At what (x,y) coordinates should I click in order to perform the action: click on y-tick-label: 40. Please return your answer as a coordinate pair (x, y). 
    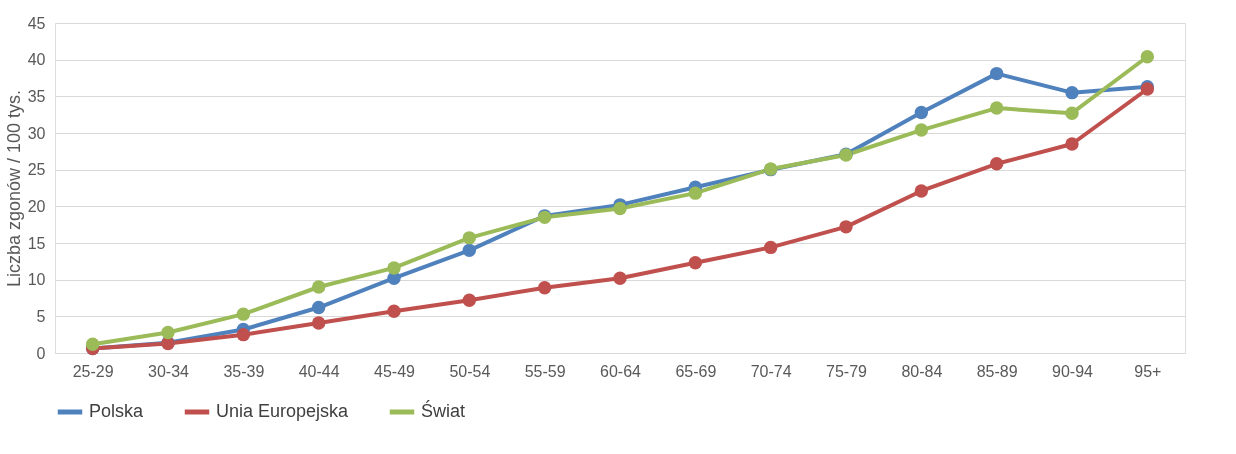
    Looking at the image, I should click on (36, 60).